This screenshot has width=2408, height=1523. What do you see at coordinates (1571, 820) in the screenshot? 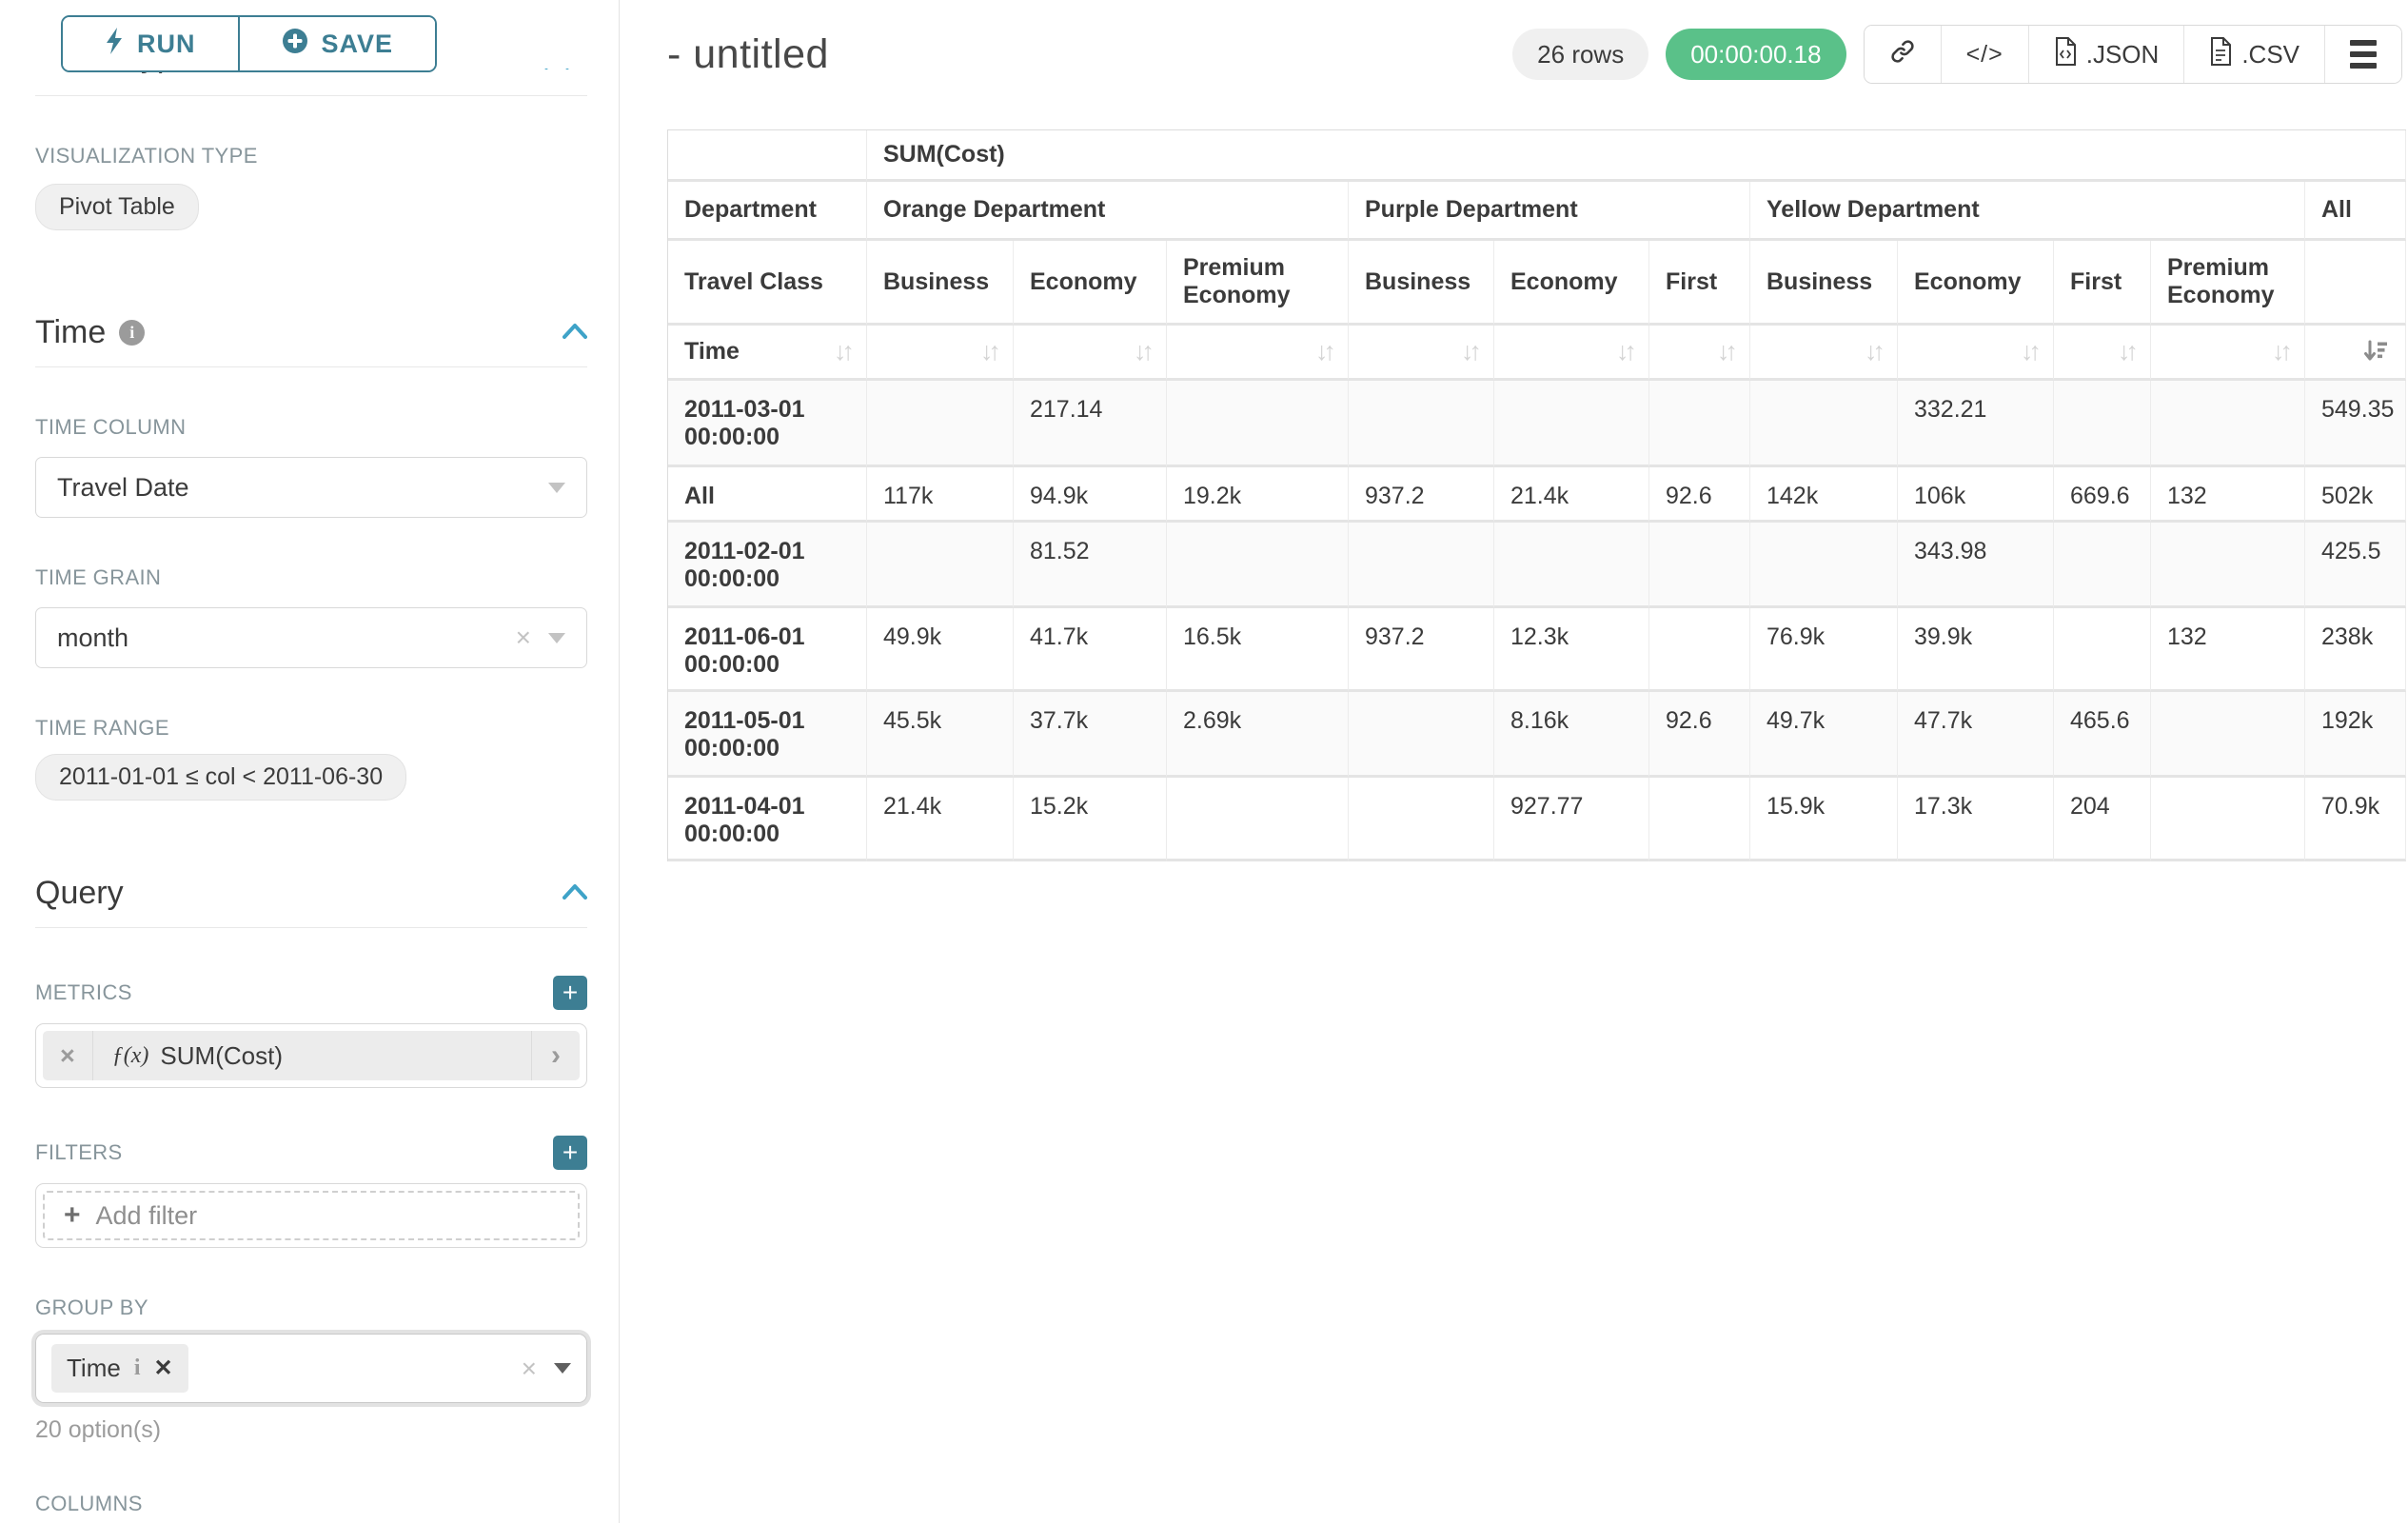
I see `pivot-cell: 927.77` at bounding box center [1571, 820].